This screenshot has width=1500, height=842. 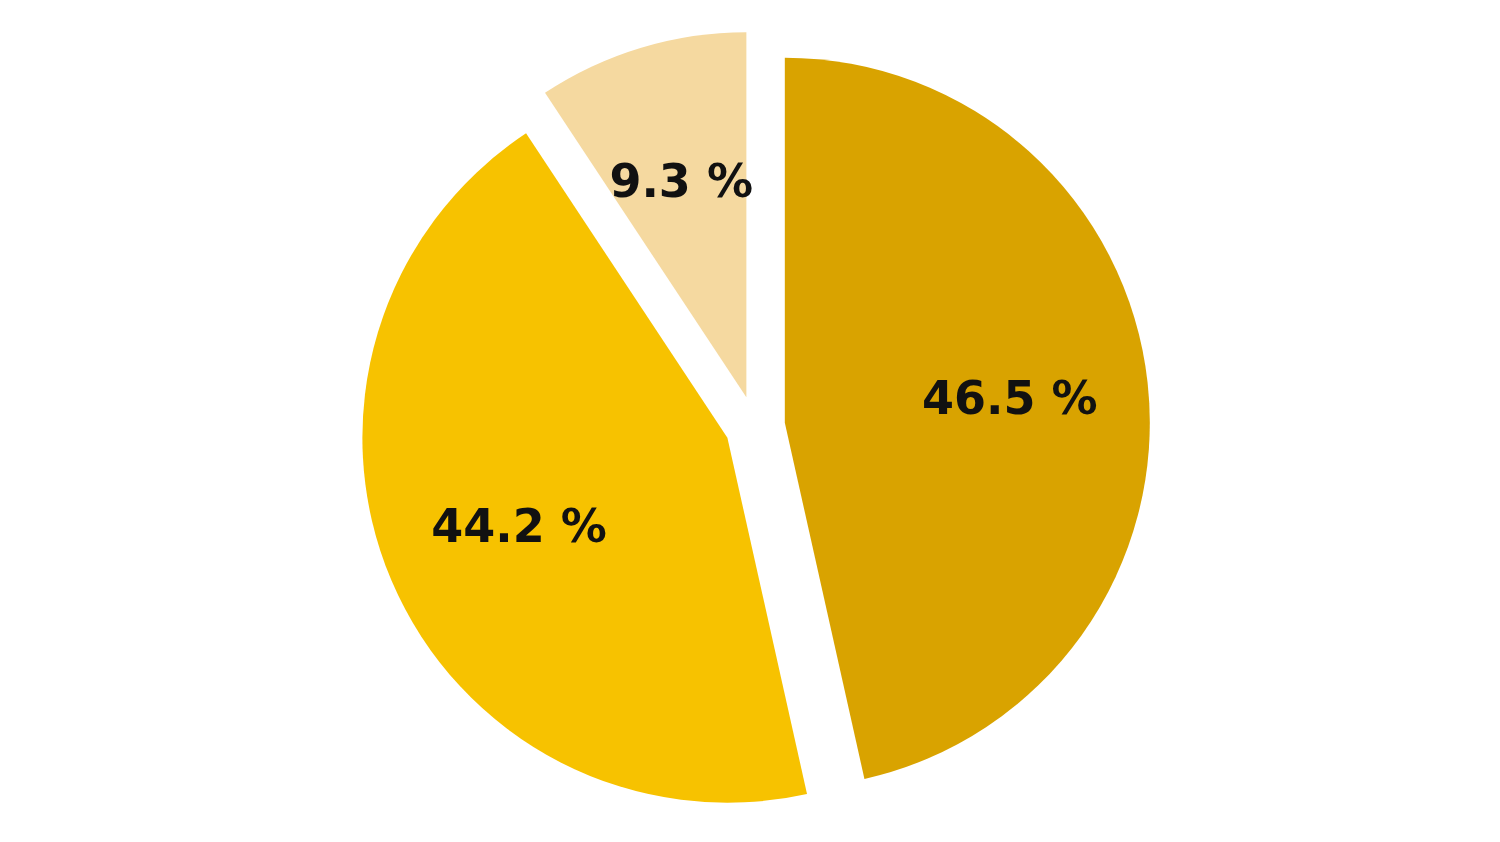 I want to click on data-label: 44.2 %, so click(x=519, y=526).